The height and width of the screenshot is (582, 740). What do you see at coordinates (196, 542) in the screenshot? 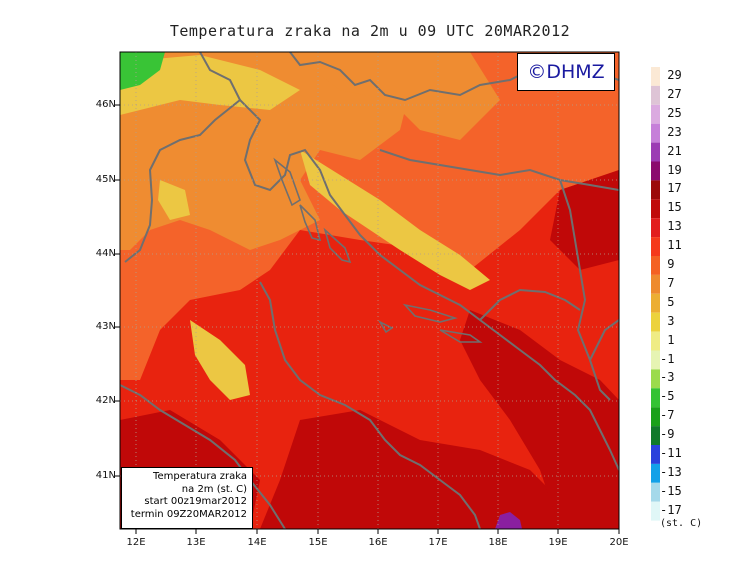
I see `lon-label-13e: 13E` at bounding box center [196, 542].